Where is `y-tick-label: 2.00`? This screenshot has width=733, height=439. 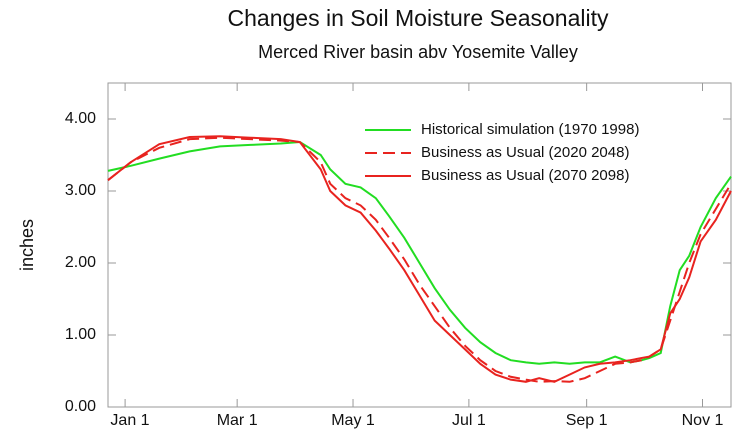 y-tick-label: 2.00 is located at coordinates (80, 262).